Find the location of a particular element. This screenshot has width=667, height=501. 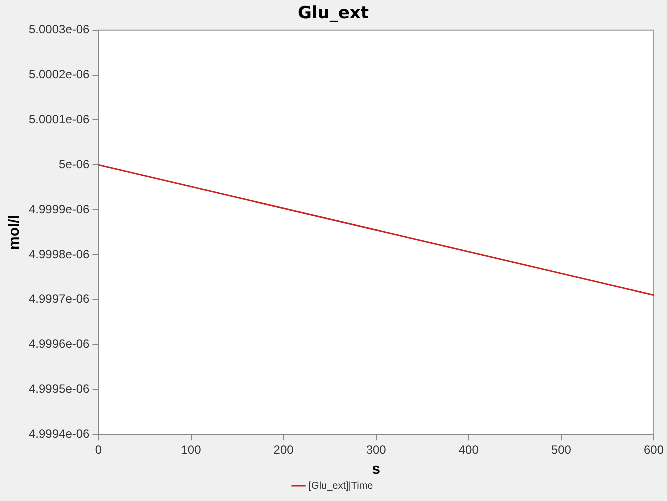

y-tick-label: 4.9996e-06 is located at coordinates (59, 344).